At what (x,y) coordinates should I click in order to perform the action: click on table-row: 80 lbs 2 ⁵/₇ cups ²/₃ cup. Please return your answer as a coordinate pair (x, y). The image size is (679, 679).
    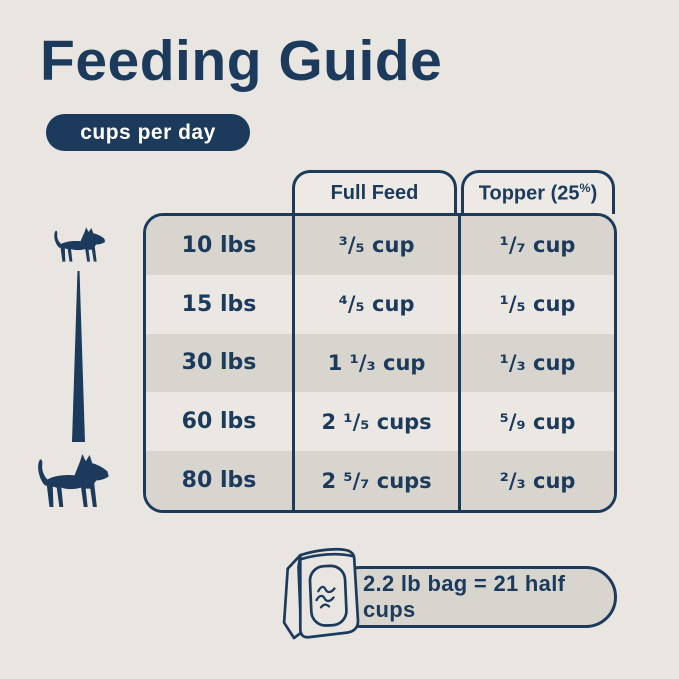
    Looking at the image, I should click on (380, 480).